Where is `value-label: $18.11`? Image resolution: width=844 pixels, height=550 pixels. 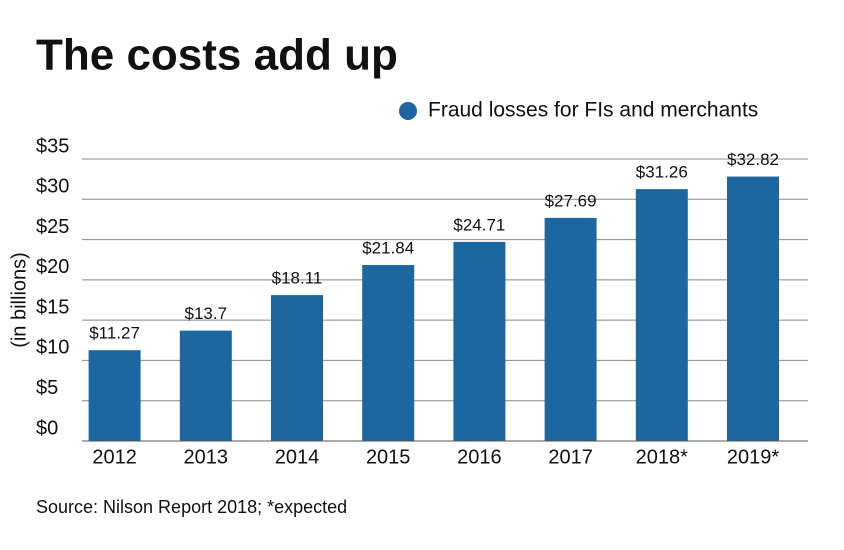
value-label: $18.11 is located at coordinates (297, 278).